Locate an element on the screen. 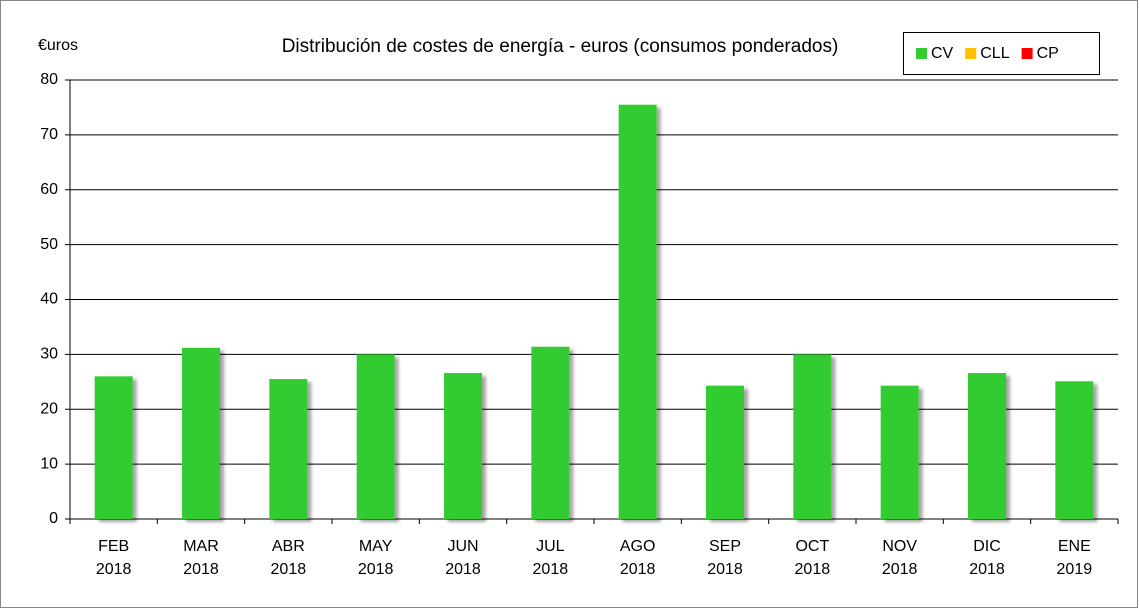 Image resolution: width=1139 pixels, height=609 pixels. y-tick-label: 70 is located at coordinates (49, 134).